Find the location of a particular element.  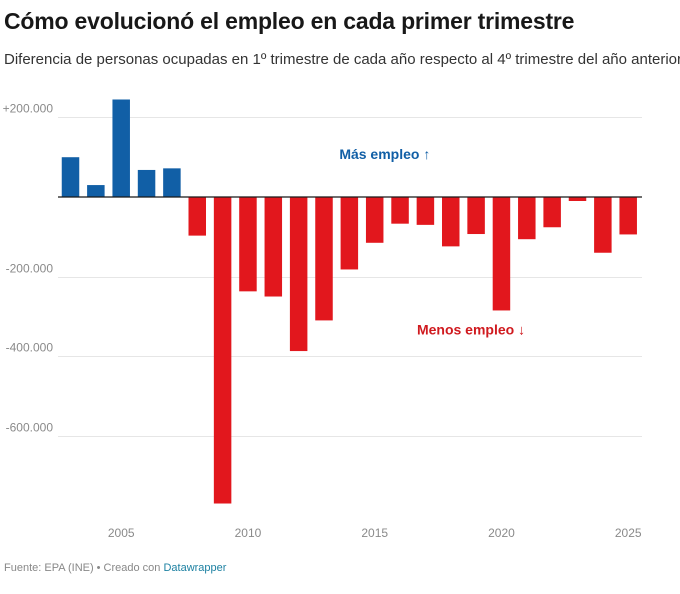

y-tick-label: -200.000 is located at coordinates (30, 269).